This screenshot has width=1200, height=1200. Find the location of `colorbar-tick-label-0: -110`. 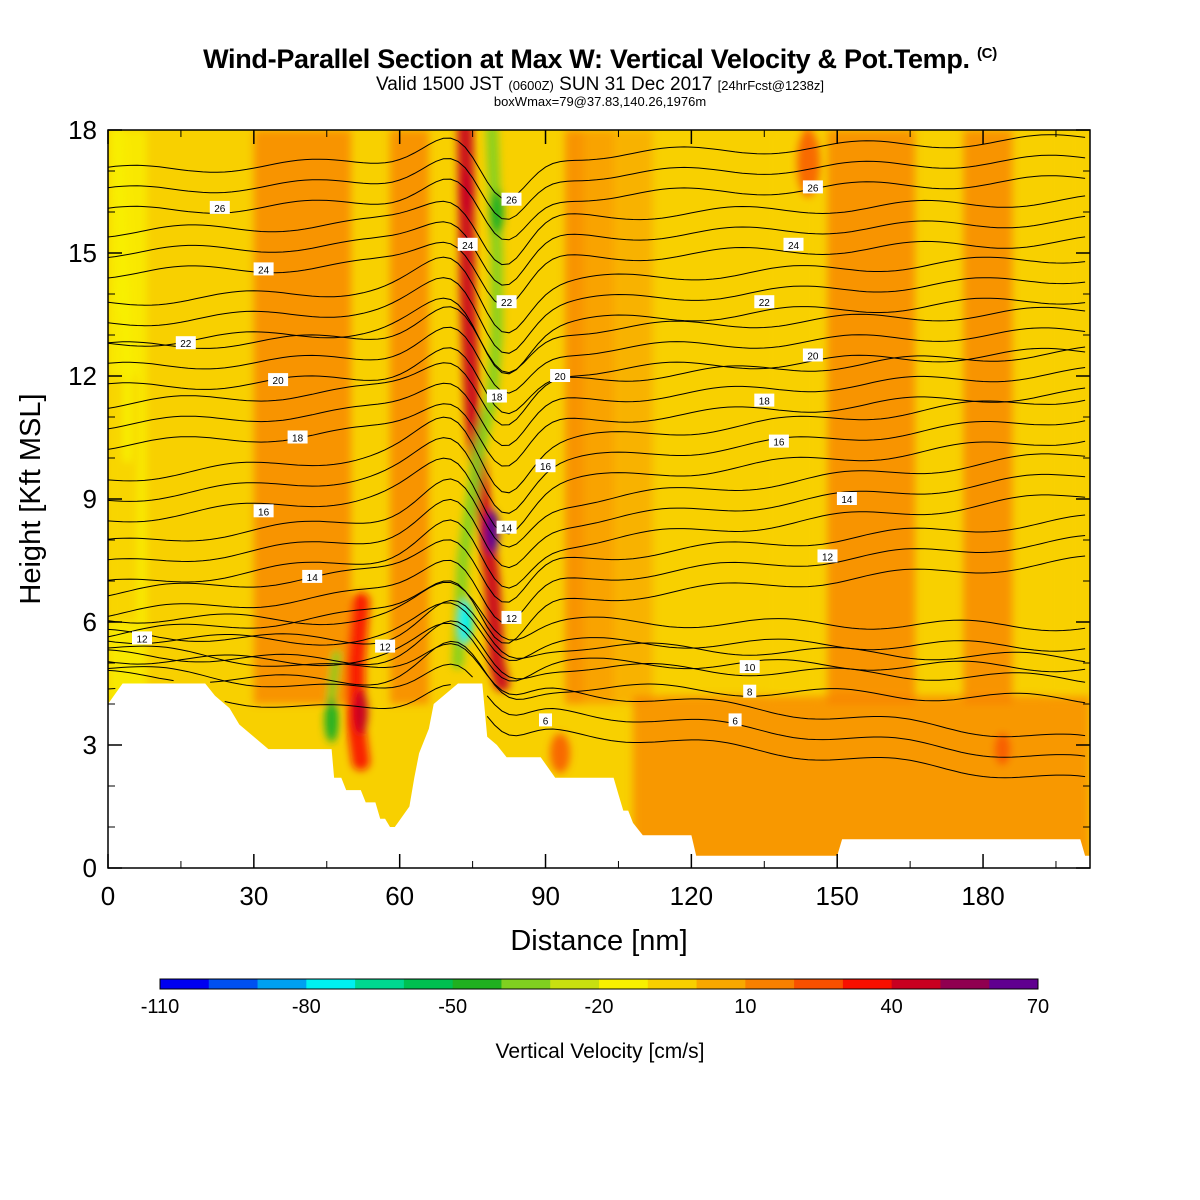

colorbar-tick-label-0: -110 is located at coordinates (160, 1007).